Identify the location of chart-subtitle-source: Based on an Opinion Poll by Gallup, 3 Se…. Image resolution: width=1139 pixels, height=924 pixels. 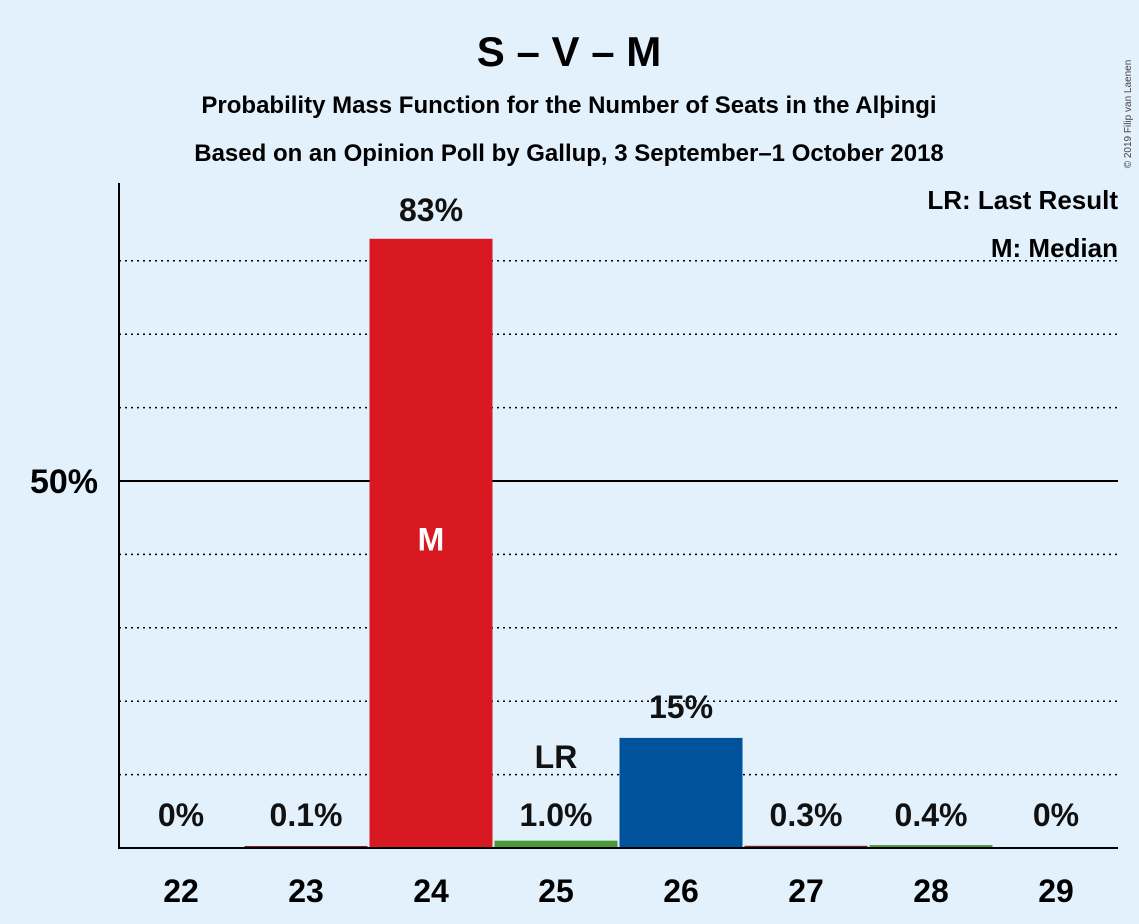
(569, 153).